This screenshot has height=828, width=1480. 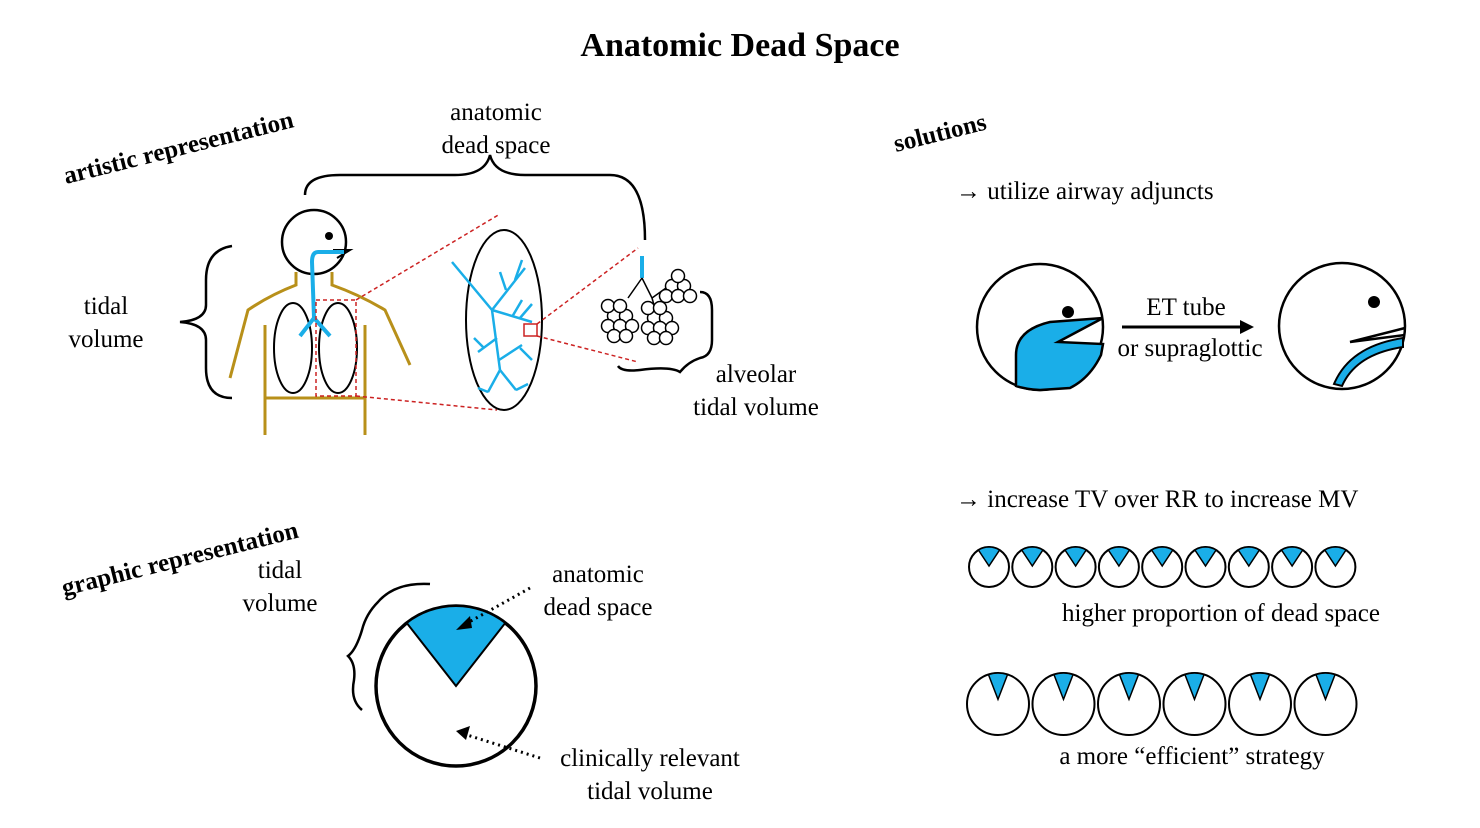 I want to click on left-lung, so click(x=293, y=348).